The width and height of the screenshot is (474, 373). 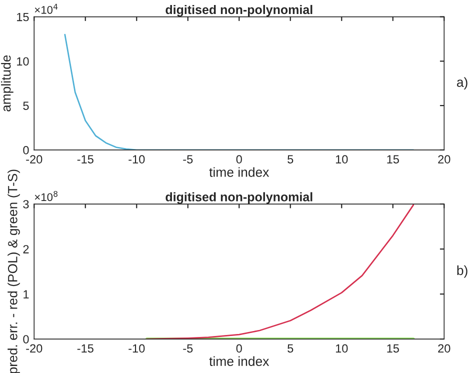 What do you see at coordinates (26, 294) in the screenshot?
I see `y-tick-label: 1` at bounding box center [26, 294].